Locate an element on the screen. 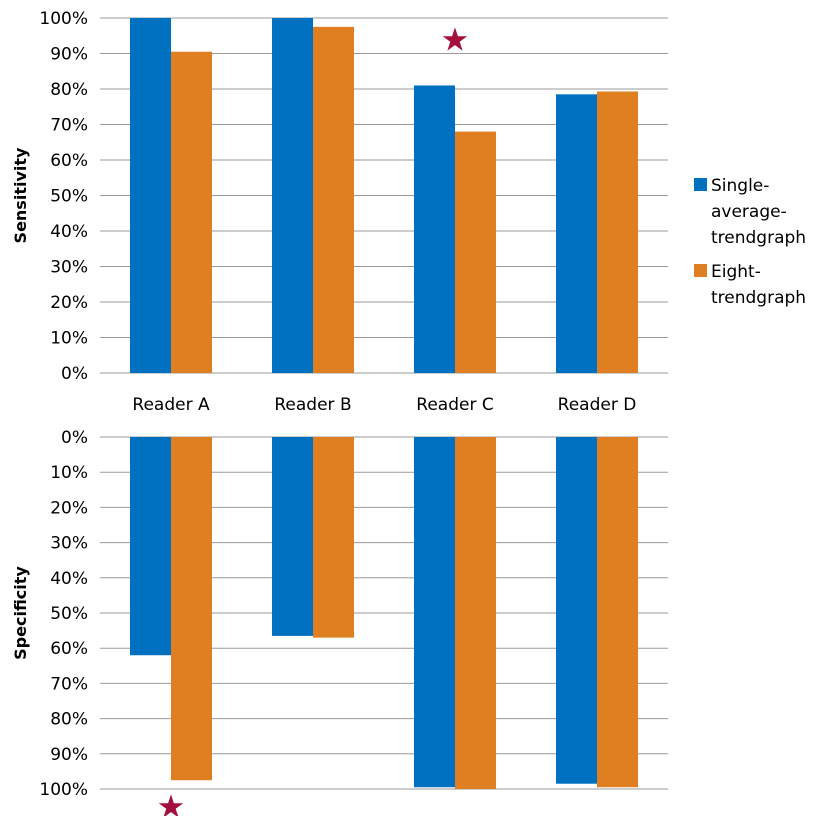  y-axis-title: Sensitivity is located at coordinates (20, 195).